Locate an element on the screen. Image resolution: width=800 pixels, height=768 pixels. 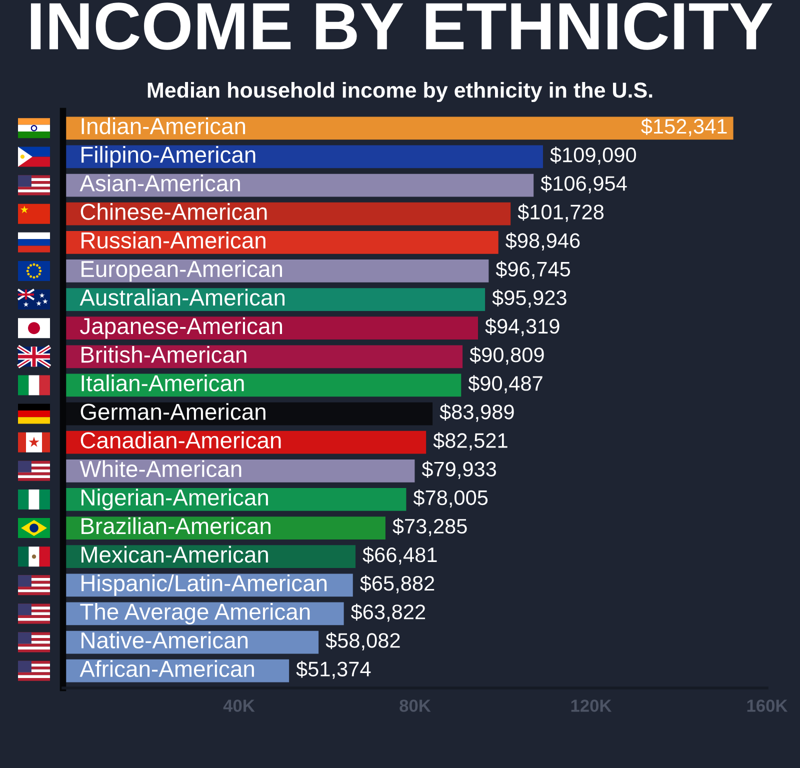
data-label: $58,082 is located at coordinates (363, 641).